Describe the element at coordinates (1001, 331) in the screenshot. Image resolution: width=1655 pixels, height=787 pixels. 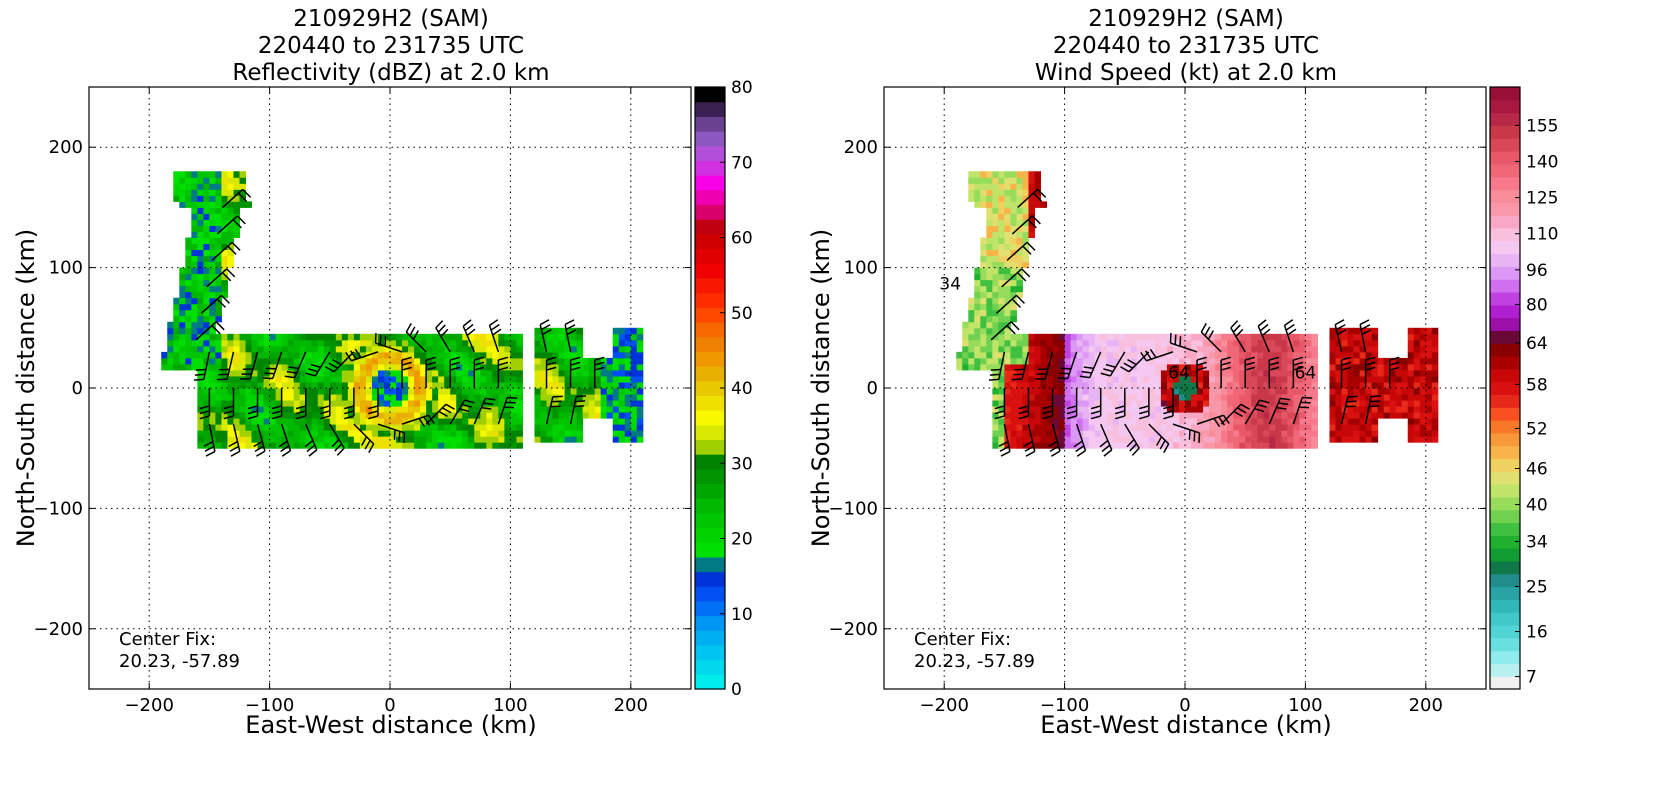
I see `wind-barb` at that location.